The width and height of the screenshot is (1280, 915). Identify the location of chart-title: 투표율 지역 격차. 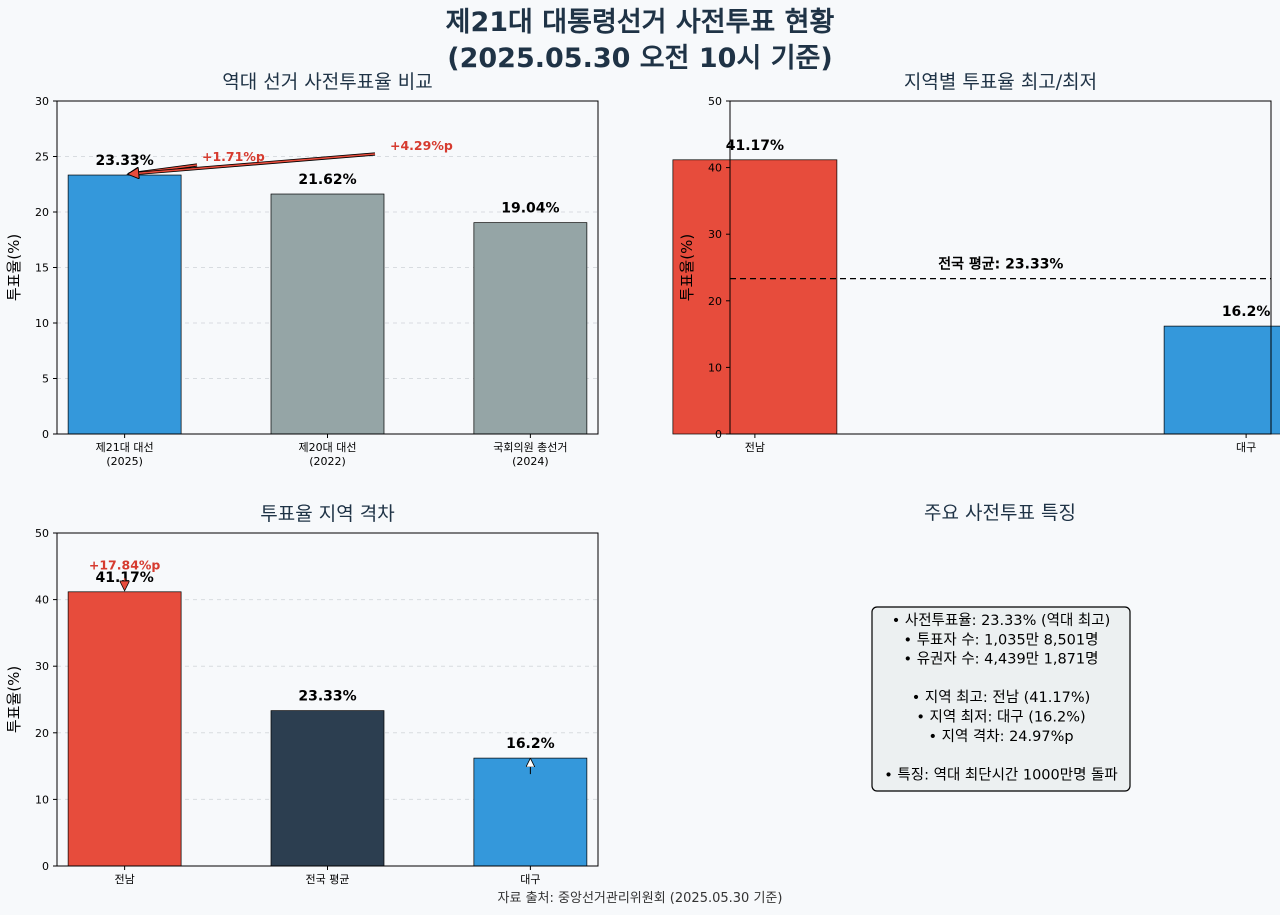
(327, 514).